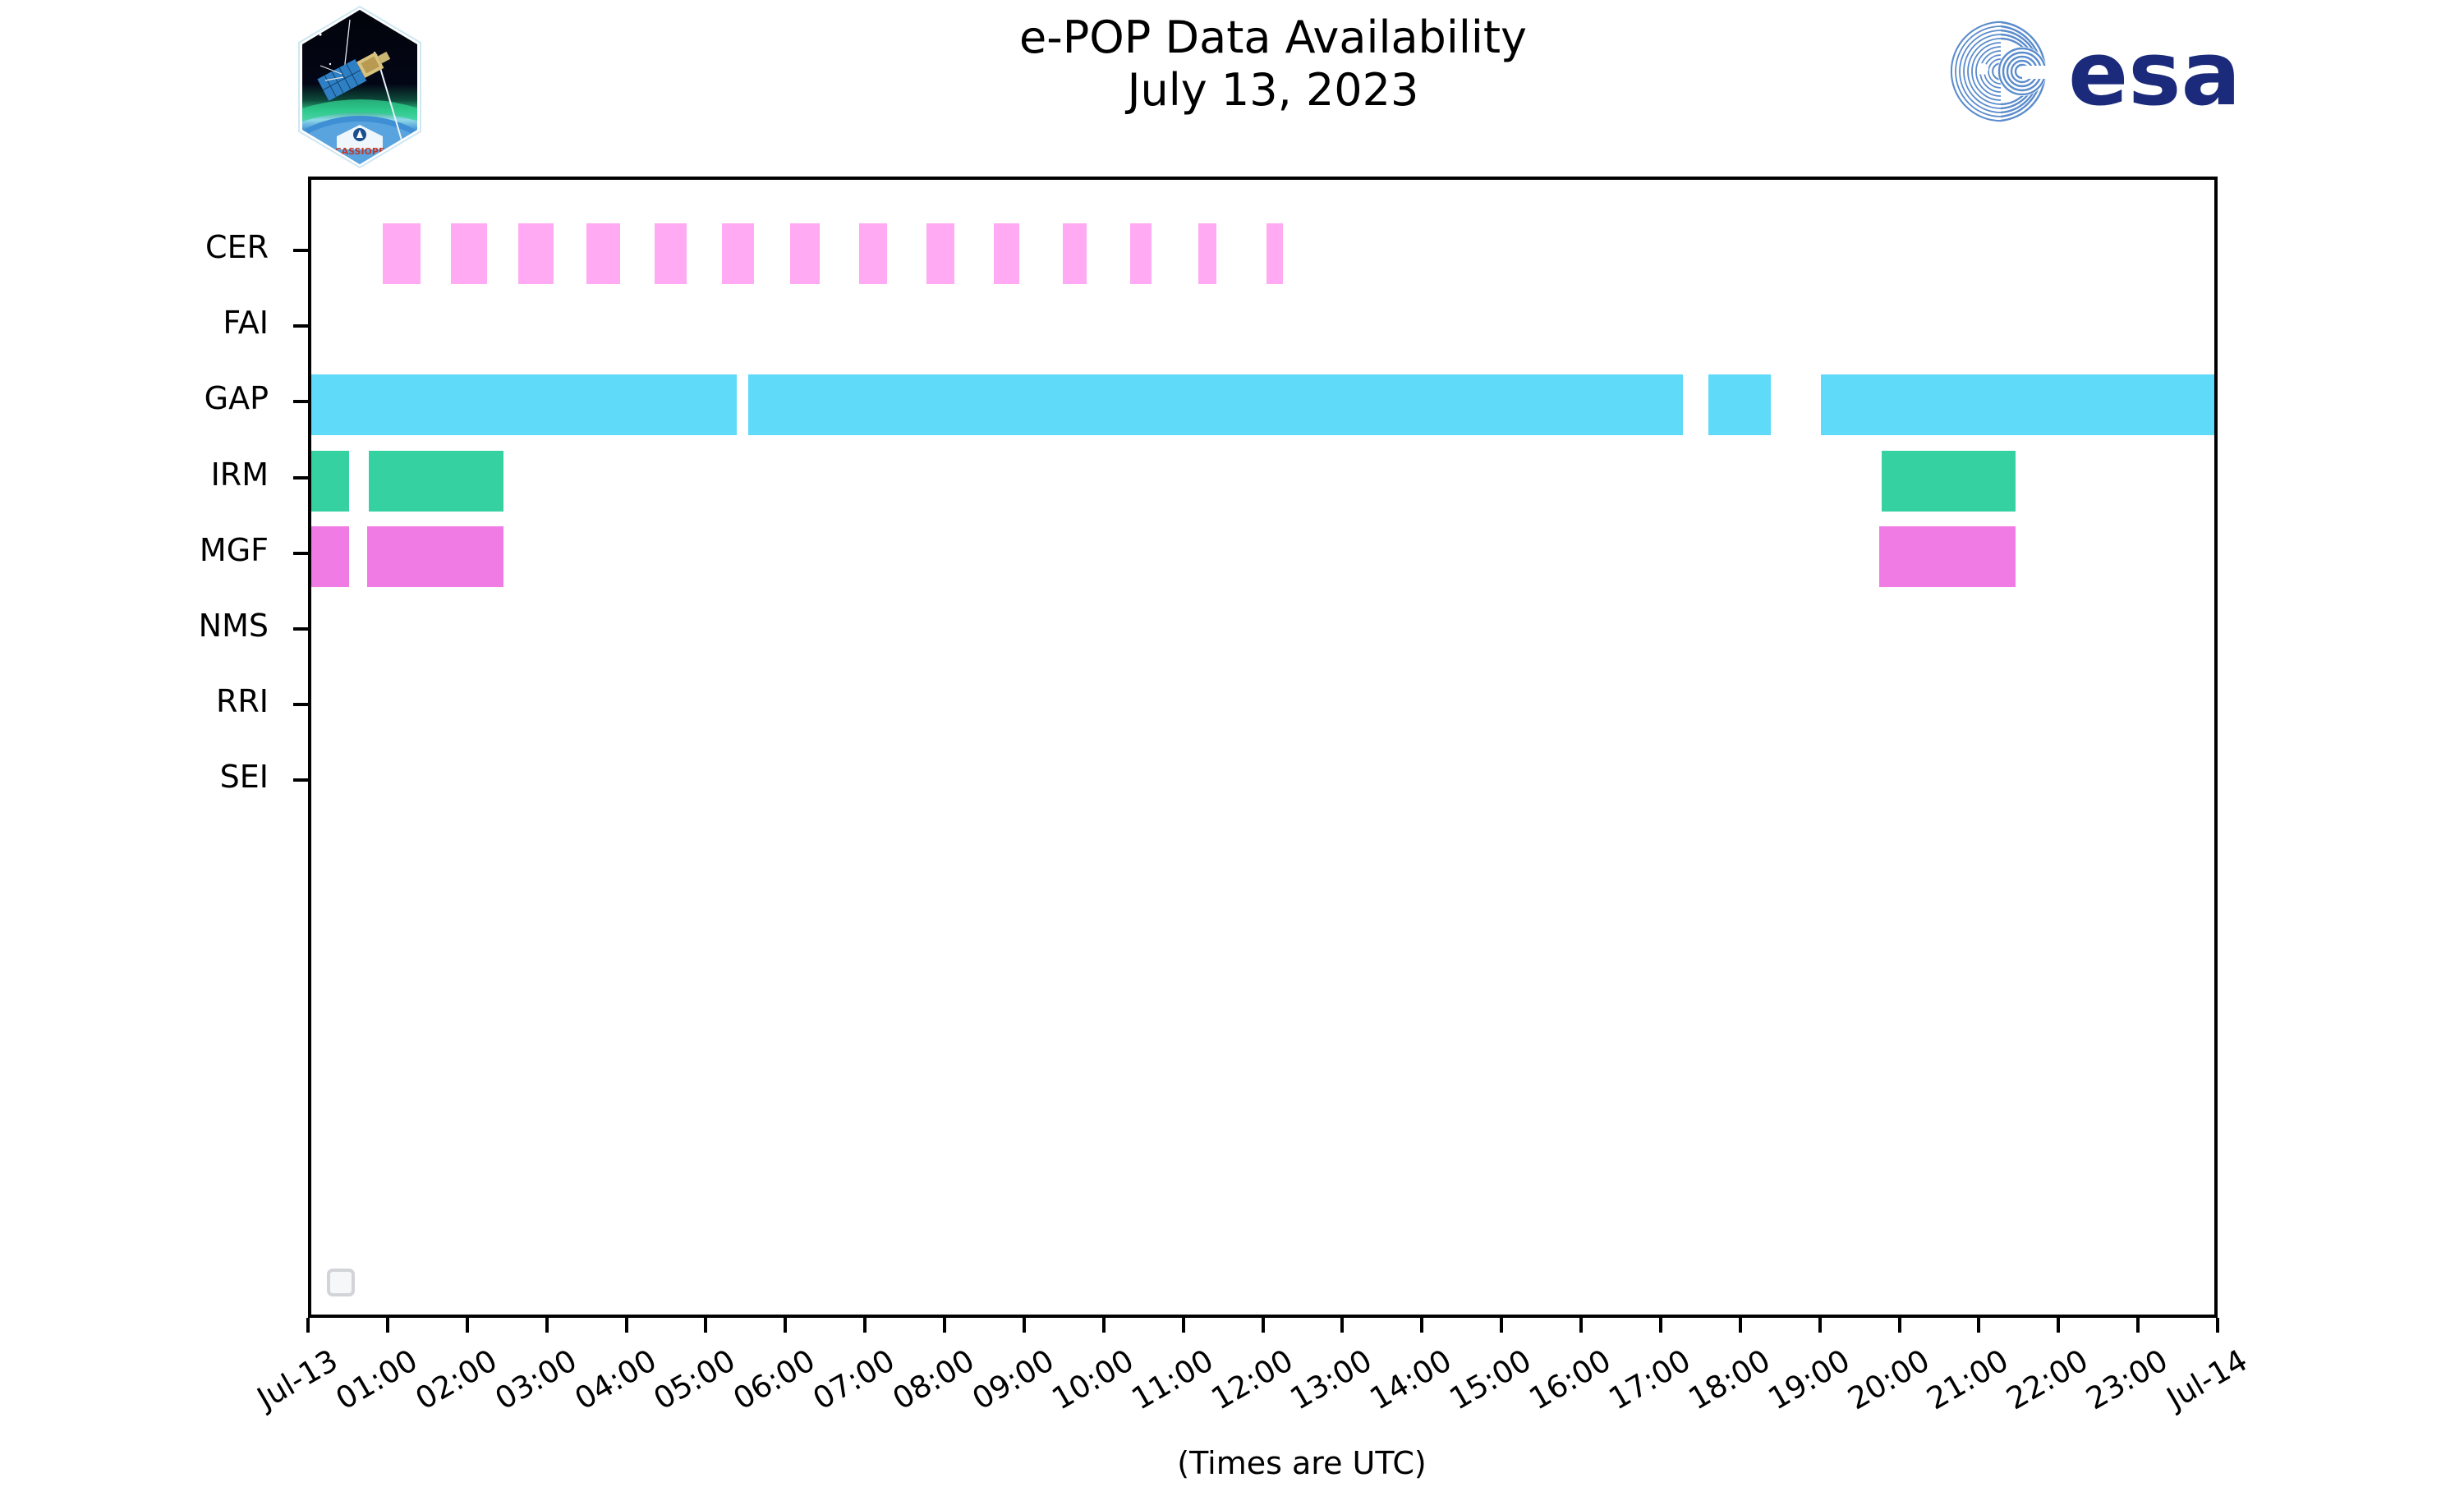 The height and width of the screenshot is (1496, 2464). I want to click on y-tick-mark-nms, so click(300, 629).